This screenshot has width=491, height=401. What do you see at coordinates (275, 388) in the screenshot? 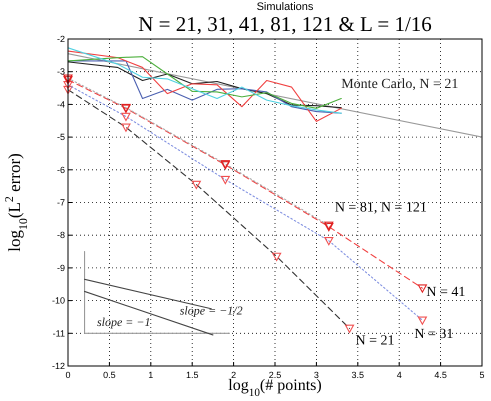
I see `x-axis-title: log$_{10}$(# points)` at bounding box center [275, 388].